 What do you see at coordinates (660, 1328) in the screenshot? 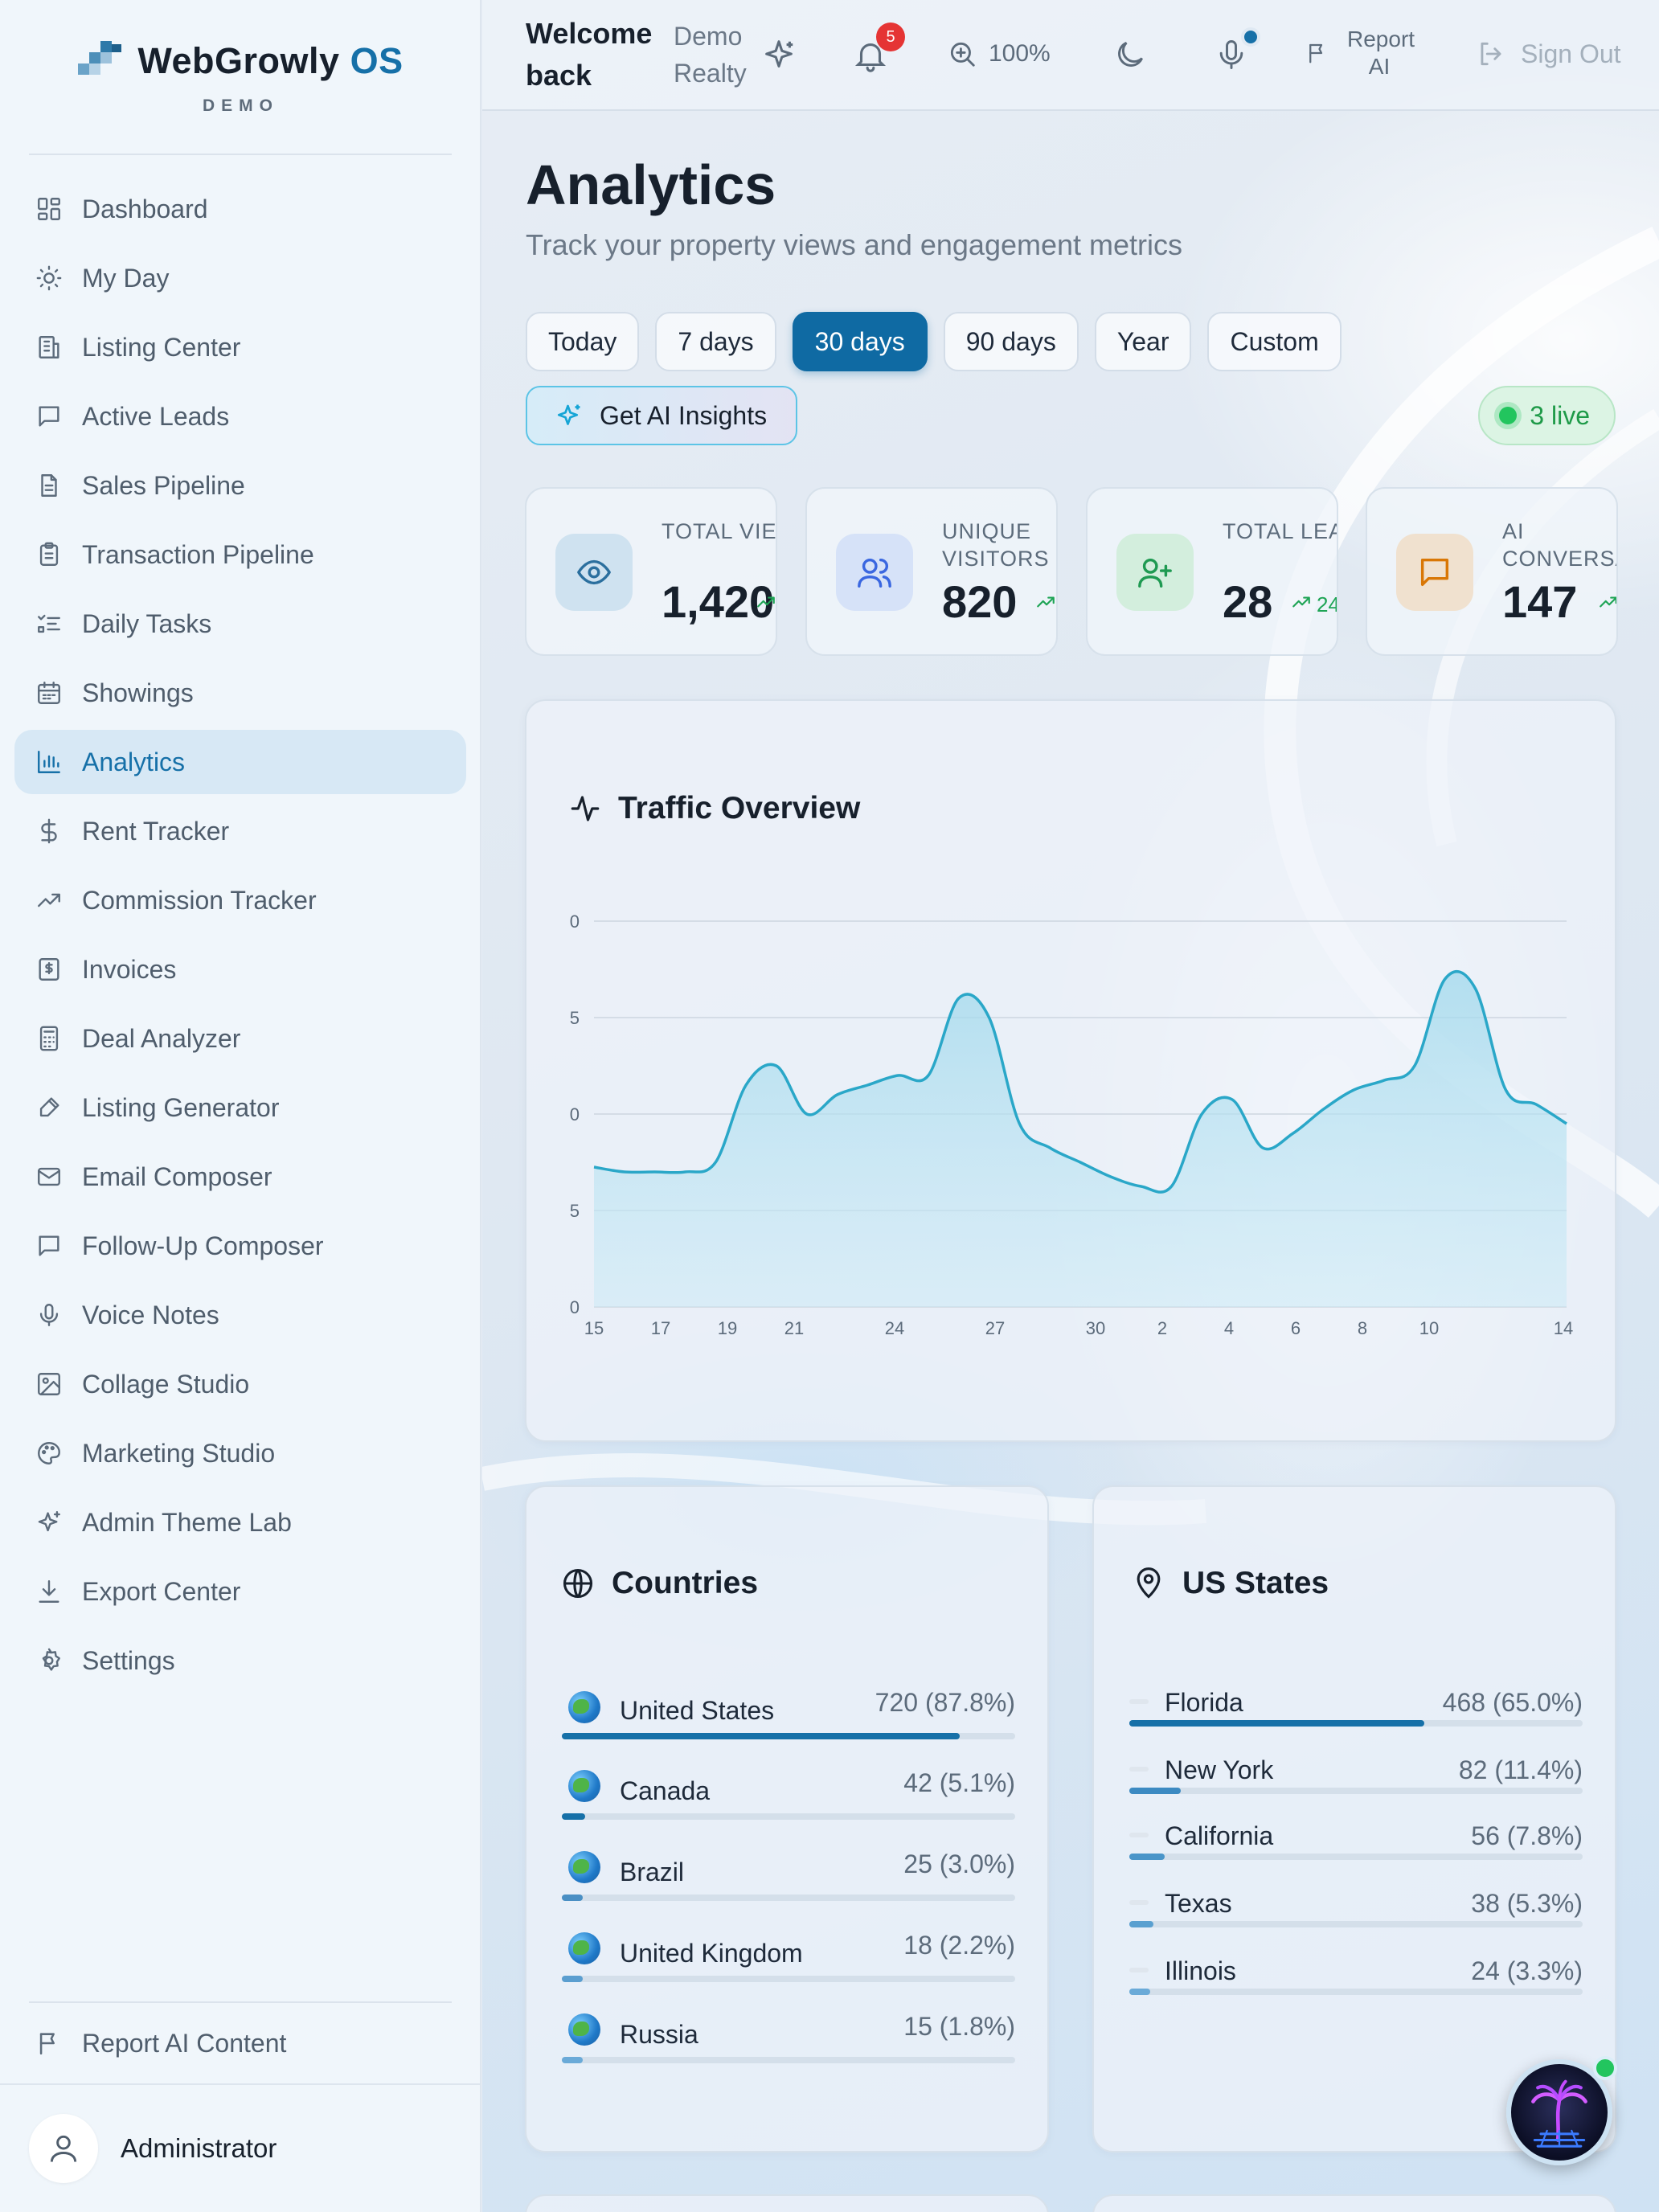
I see `x-tick-label: 17` at bounding box center [660, 1328].